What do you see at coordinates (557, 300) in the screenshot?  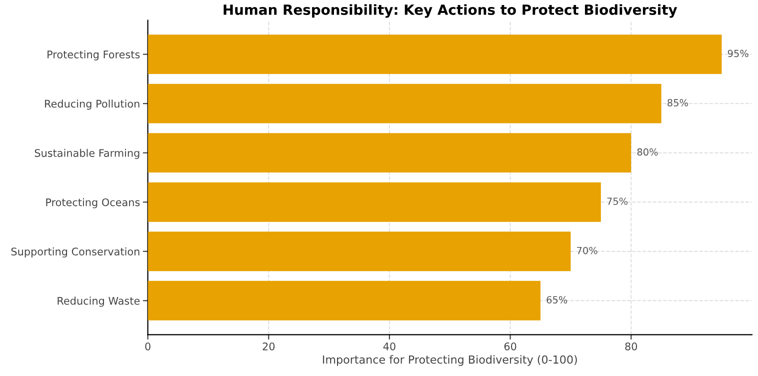 I see `data-label: 65%` at bounding box center [557, 300].